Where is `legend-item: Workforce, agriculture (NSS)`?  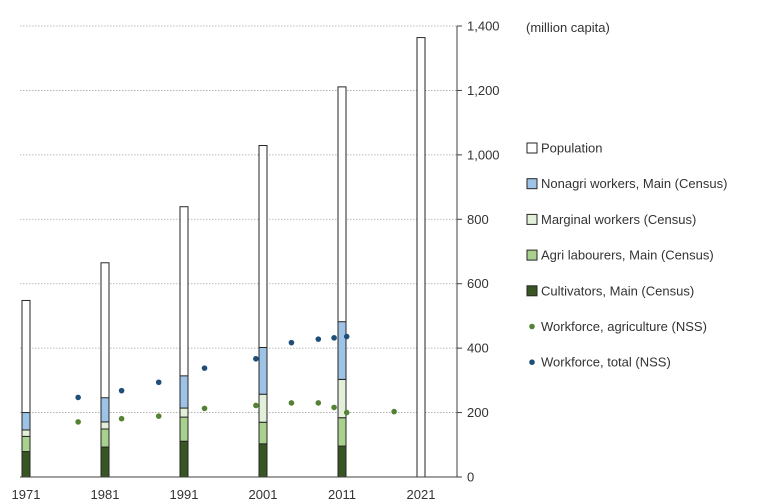
legend-item: Workforce, agriculture (NSS) is located at coordinates (618, 326).